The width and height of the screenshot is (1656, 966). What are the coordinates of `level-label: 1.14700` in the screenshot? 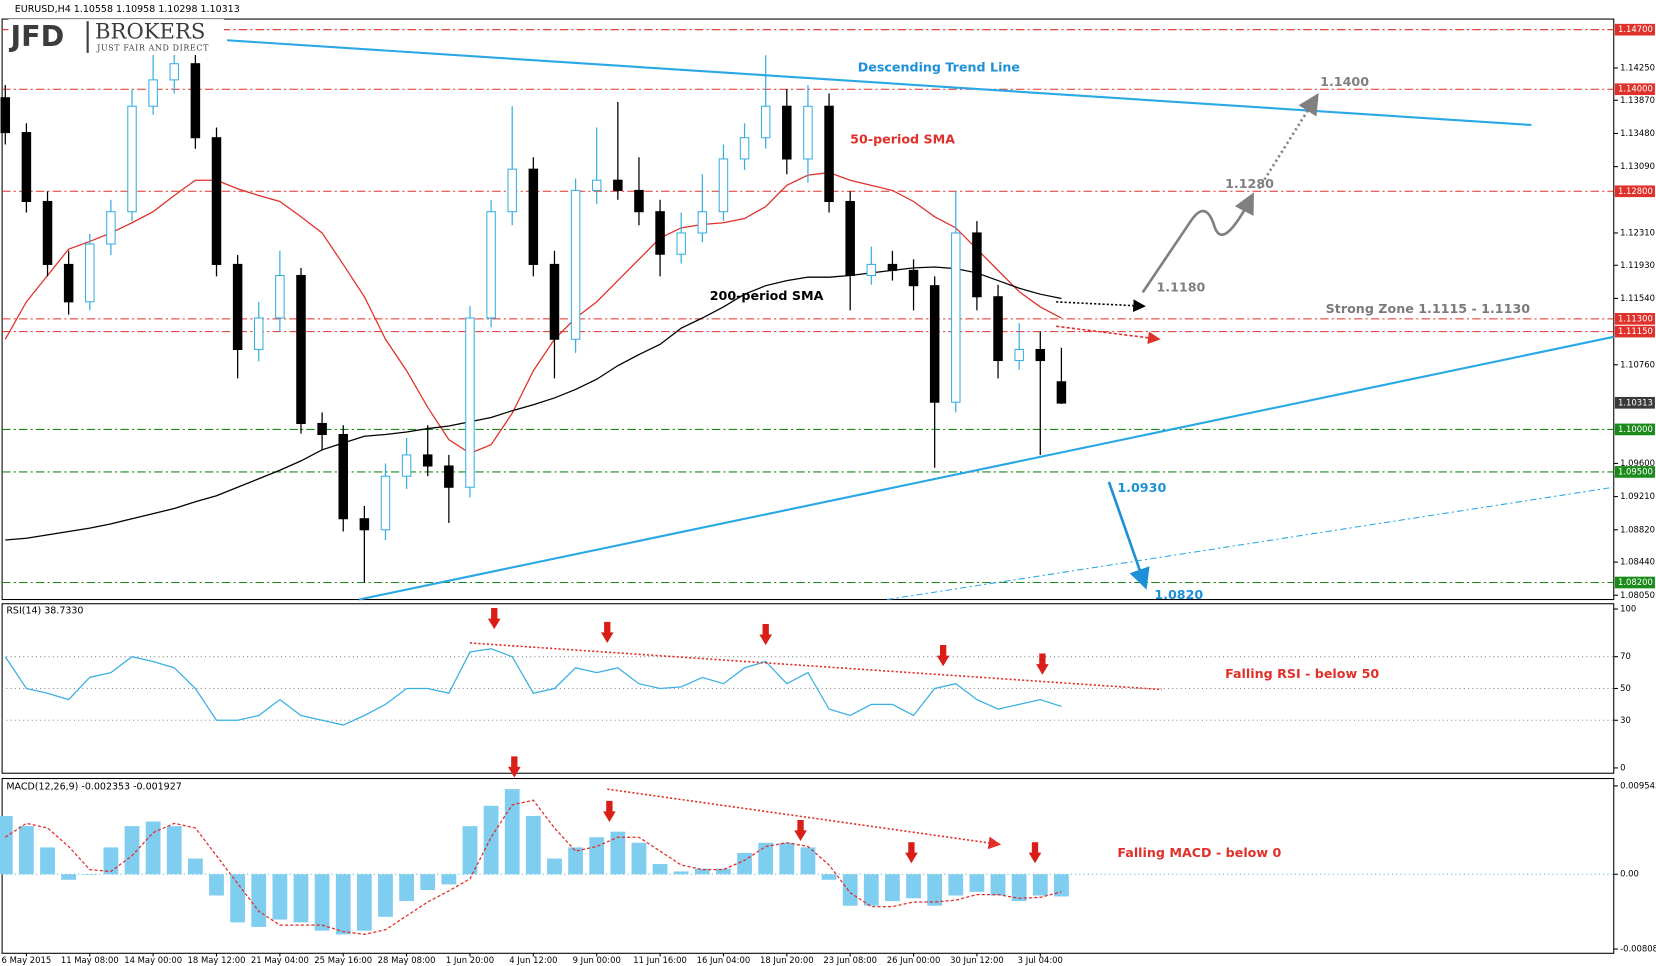 It's located at (1635, 29).